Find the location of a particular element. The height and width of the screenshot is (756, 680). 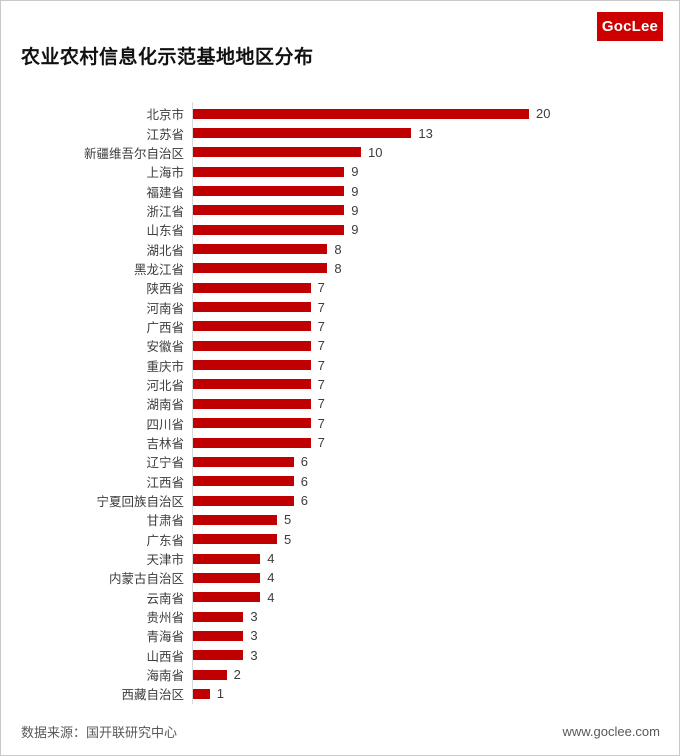

chart-row: 四川省 7 is located at coordinates (340, 423).